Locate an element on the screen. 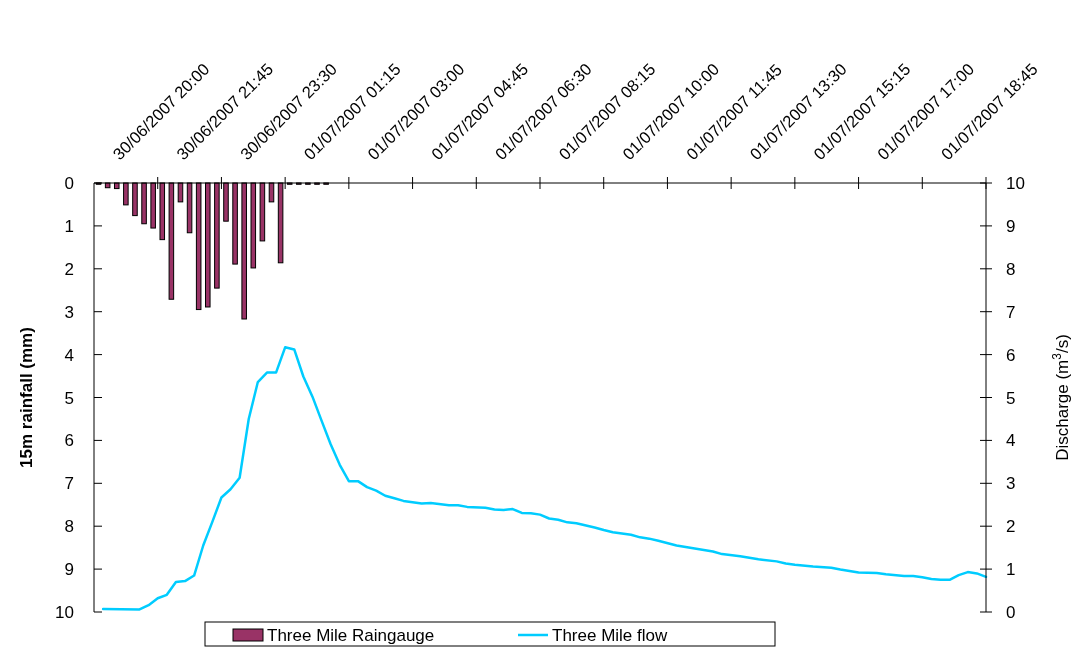 The height and width of the screenshot is (652, 1074). y-tick-label: 8 is located at coordinates (69, 527).